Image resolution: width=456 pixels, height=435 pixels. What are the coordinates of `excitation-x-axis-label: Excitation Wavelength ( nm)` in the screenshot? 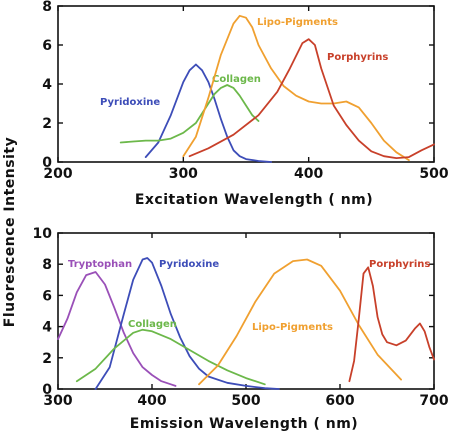 It's located at (254, 200).